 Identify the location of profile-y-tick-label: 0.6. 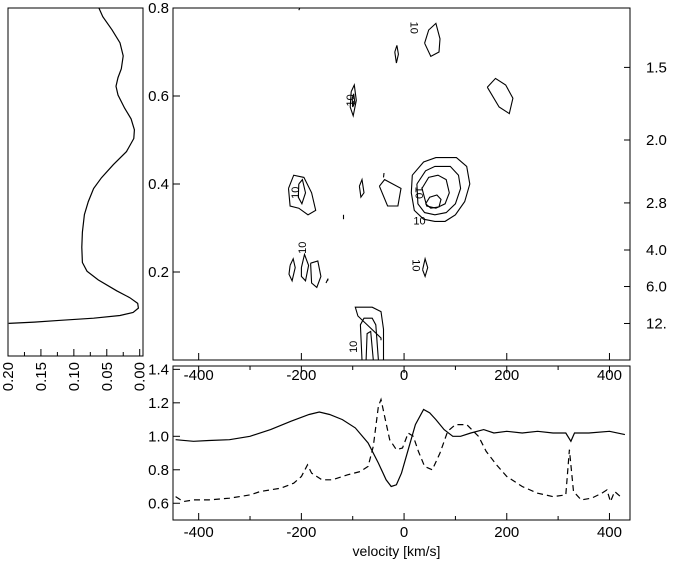
(158, 503).